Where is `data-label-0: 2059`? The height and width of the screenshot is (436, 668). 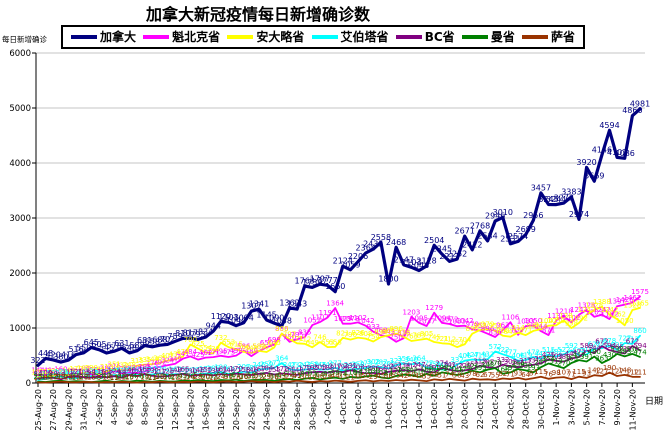 data-label-0: 2059 is located at coordinates (350, 264).